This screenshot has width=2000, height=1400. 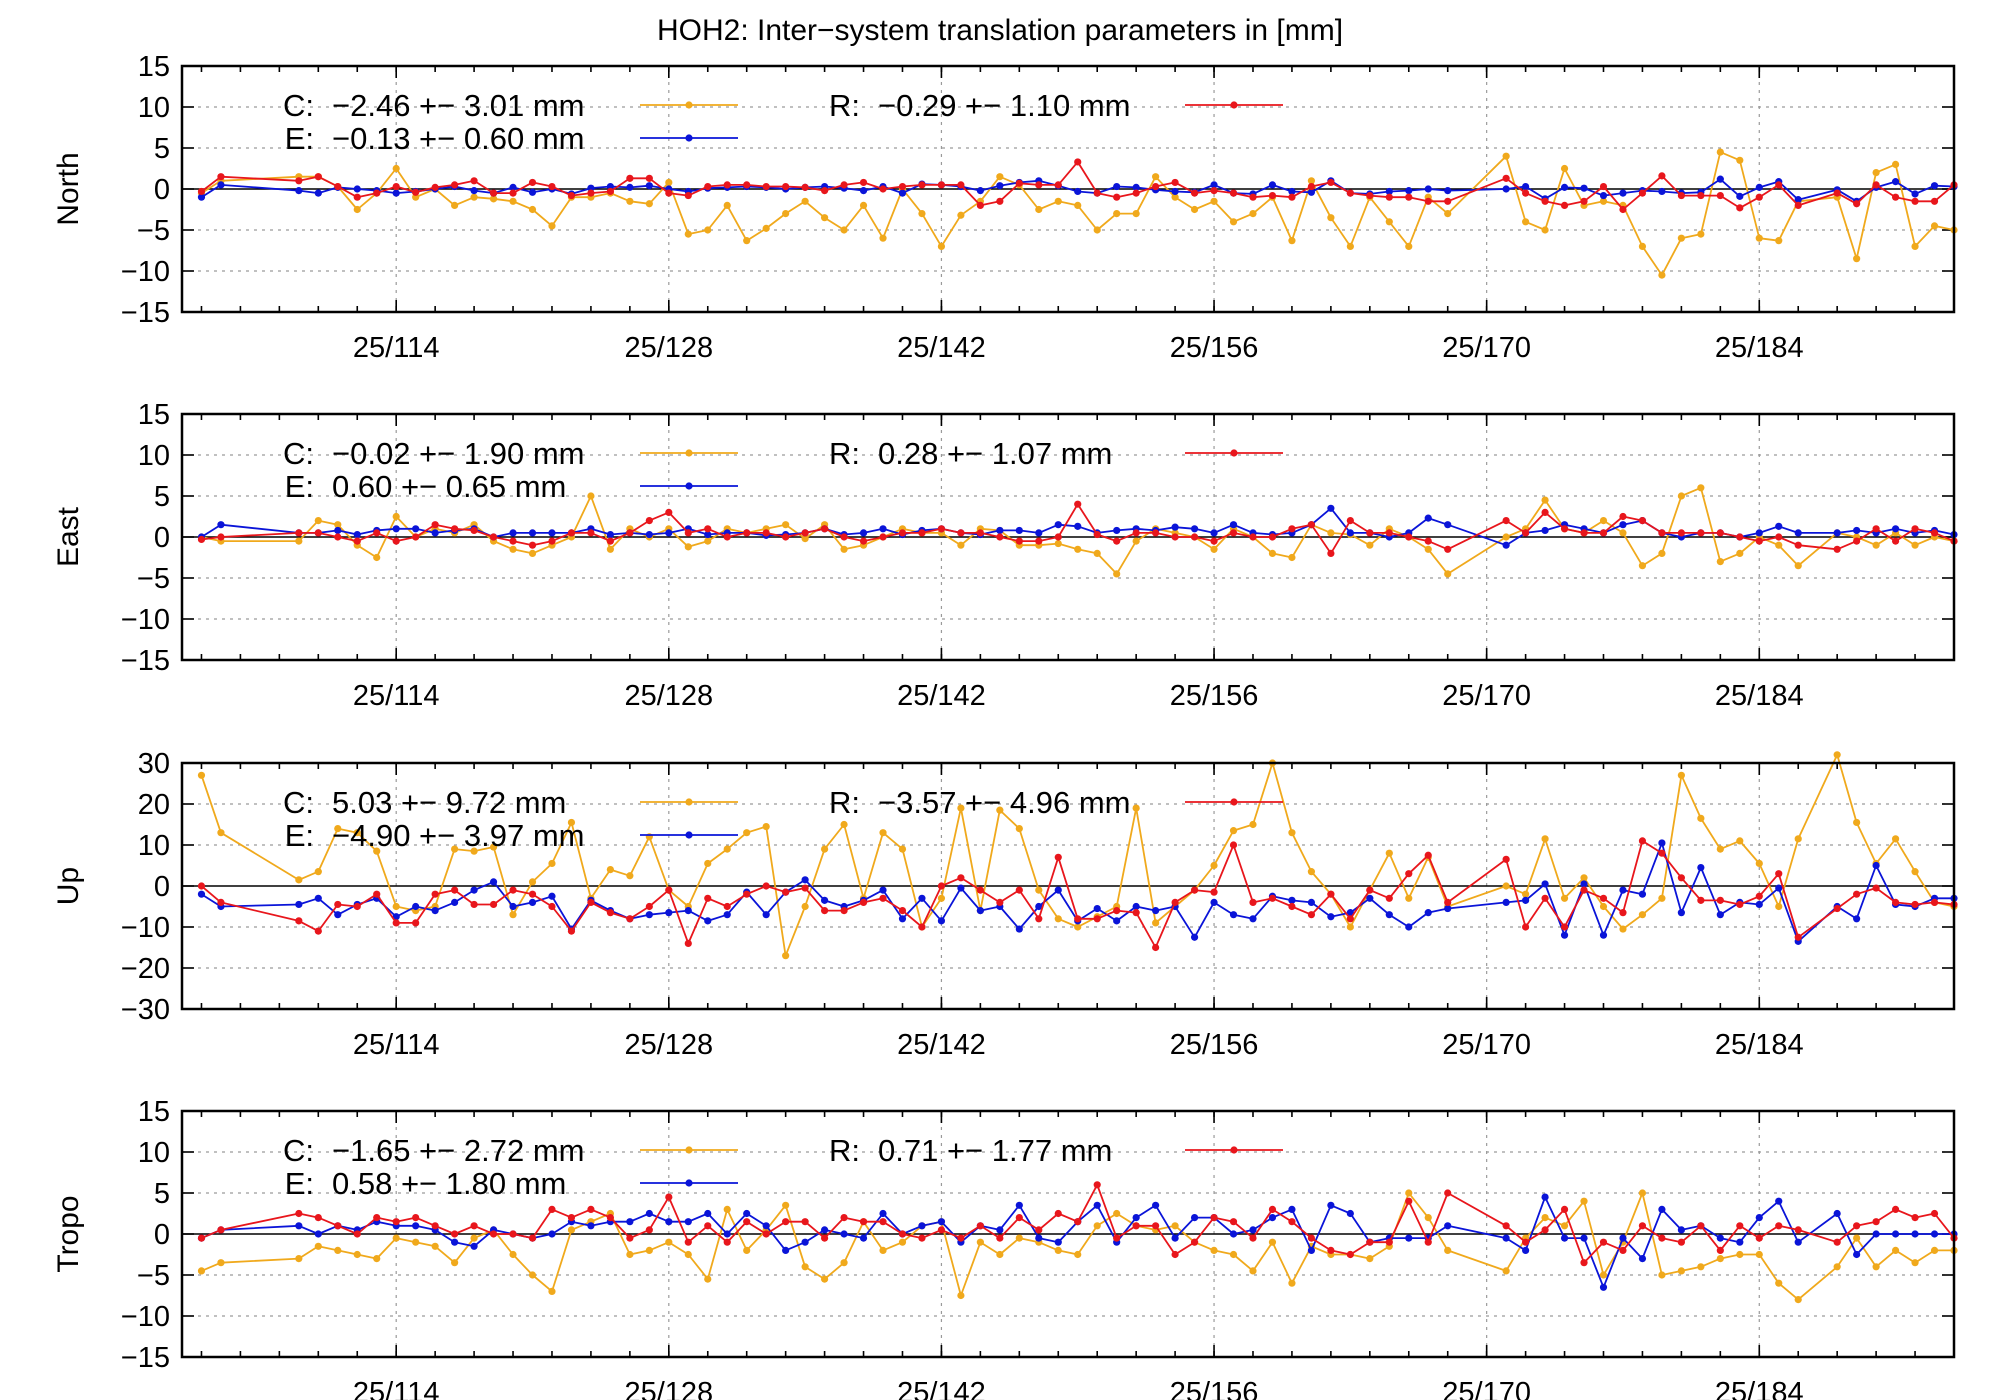 I want to click on y-tick-label: −15, so click(x=145, y=313).